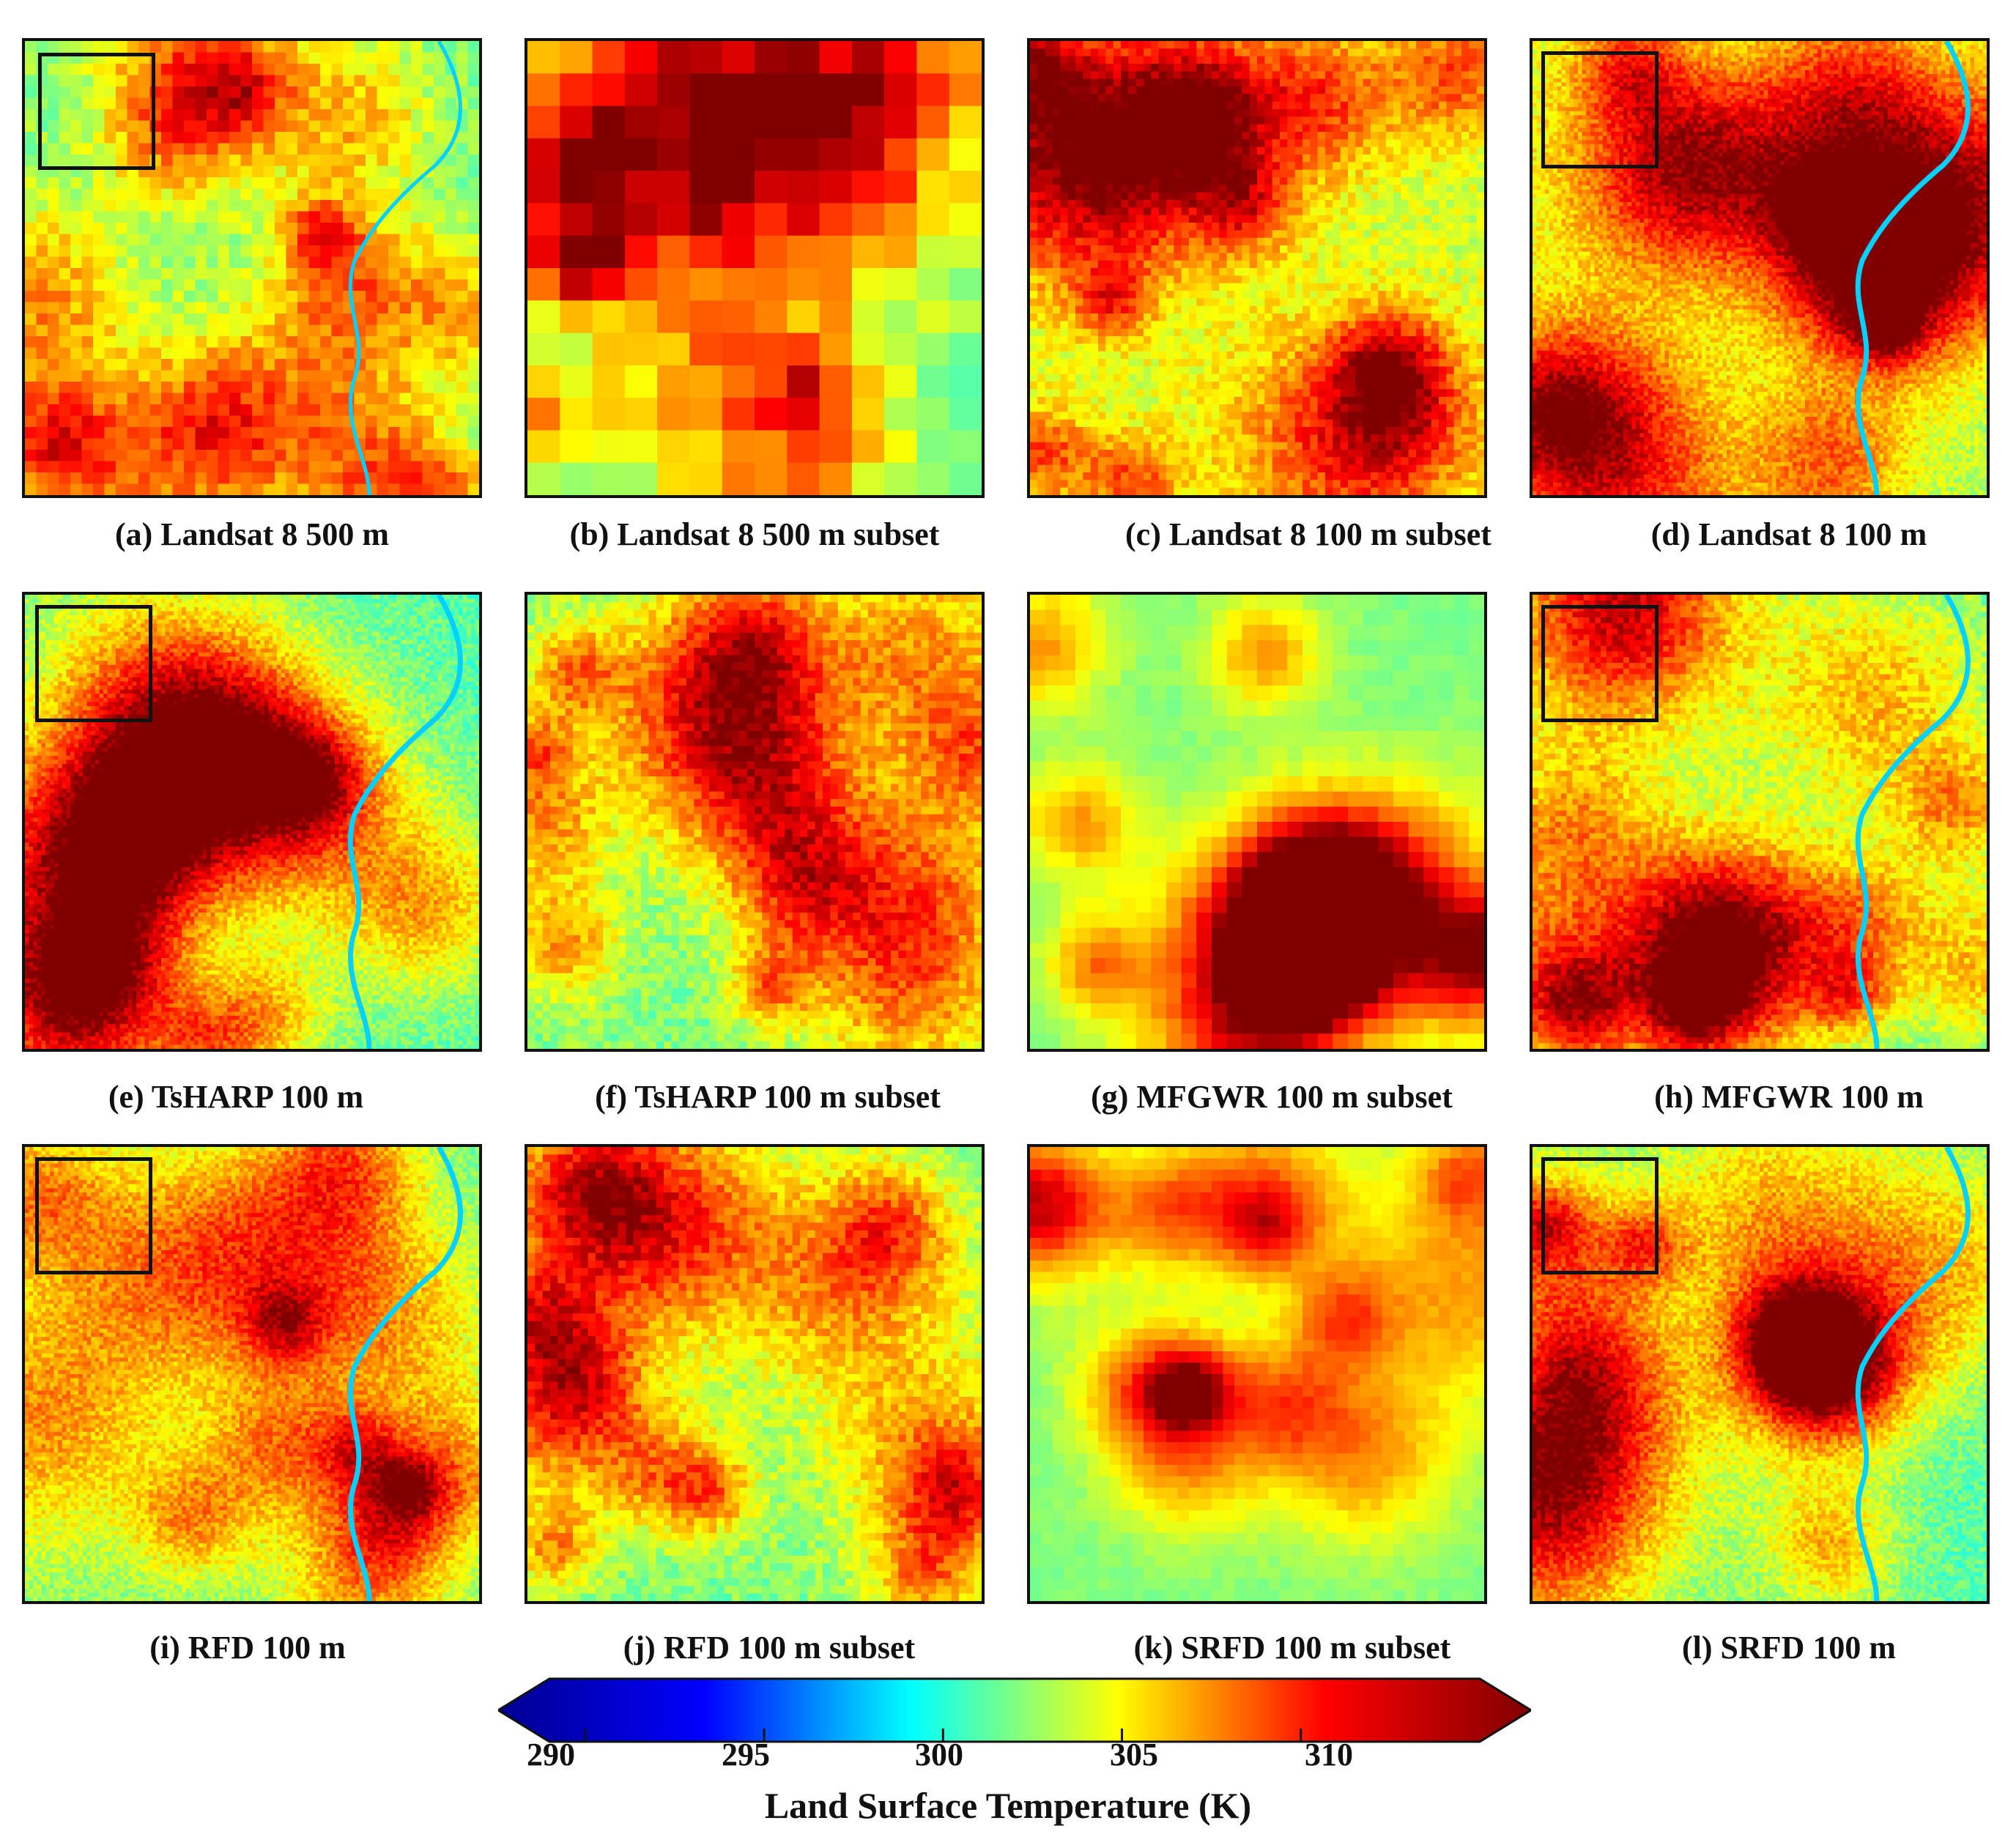  Describe the element at coordinates (96, 112) in the screenshot. I see `subset-box-a` at that location.